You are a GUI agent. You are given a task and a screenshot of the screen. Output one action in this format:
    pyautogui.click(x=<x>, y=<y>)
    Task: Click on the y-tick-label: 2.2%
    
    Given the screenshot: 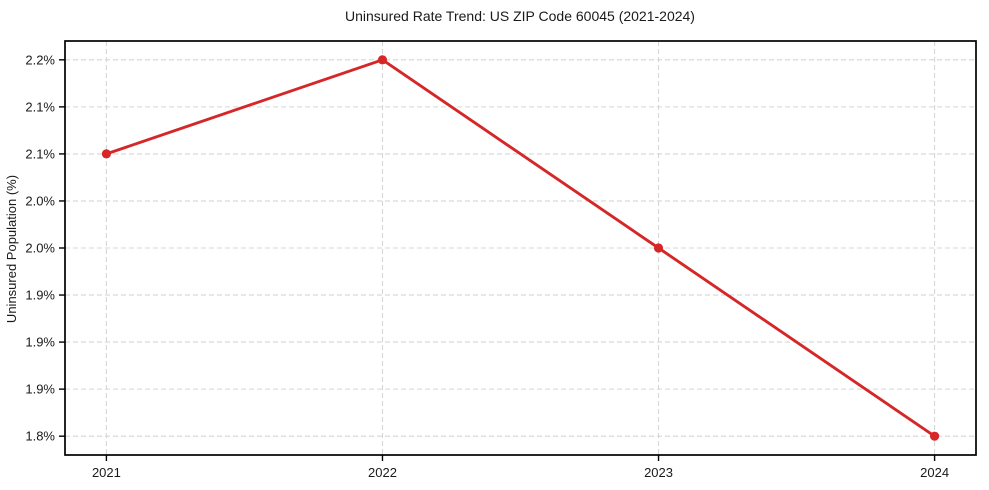 What is the action you would take?
    pyautogui.click(x=40, y=59)
    